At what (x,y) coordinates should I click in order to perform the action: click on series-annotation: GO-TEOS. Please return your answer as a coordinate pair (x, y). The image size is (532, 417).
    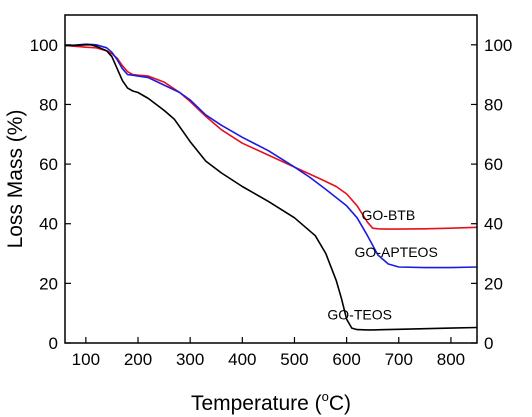
    Looking at the image, I should click on (359, 315).